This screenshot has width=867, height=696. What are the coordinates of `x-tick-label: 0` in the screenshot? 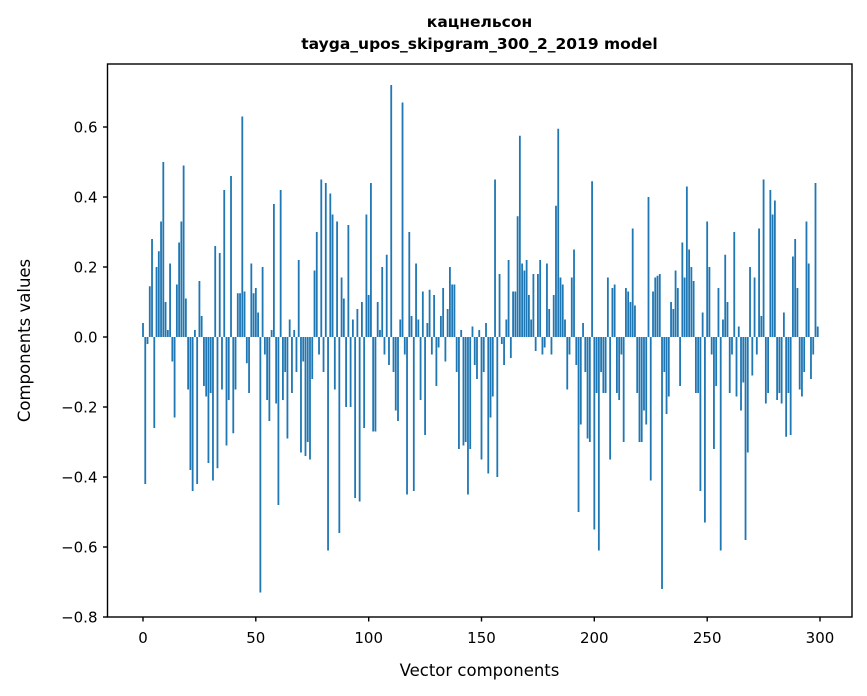 It's located at (143, 638).